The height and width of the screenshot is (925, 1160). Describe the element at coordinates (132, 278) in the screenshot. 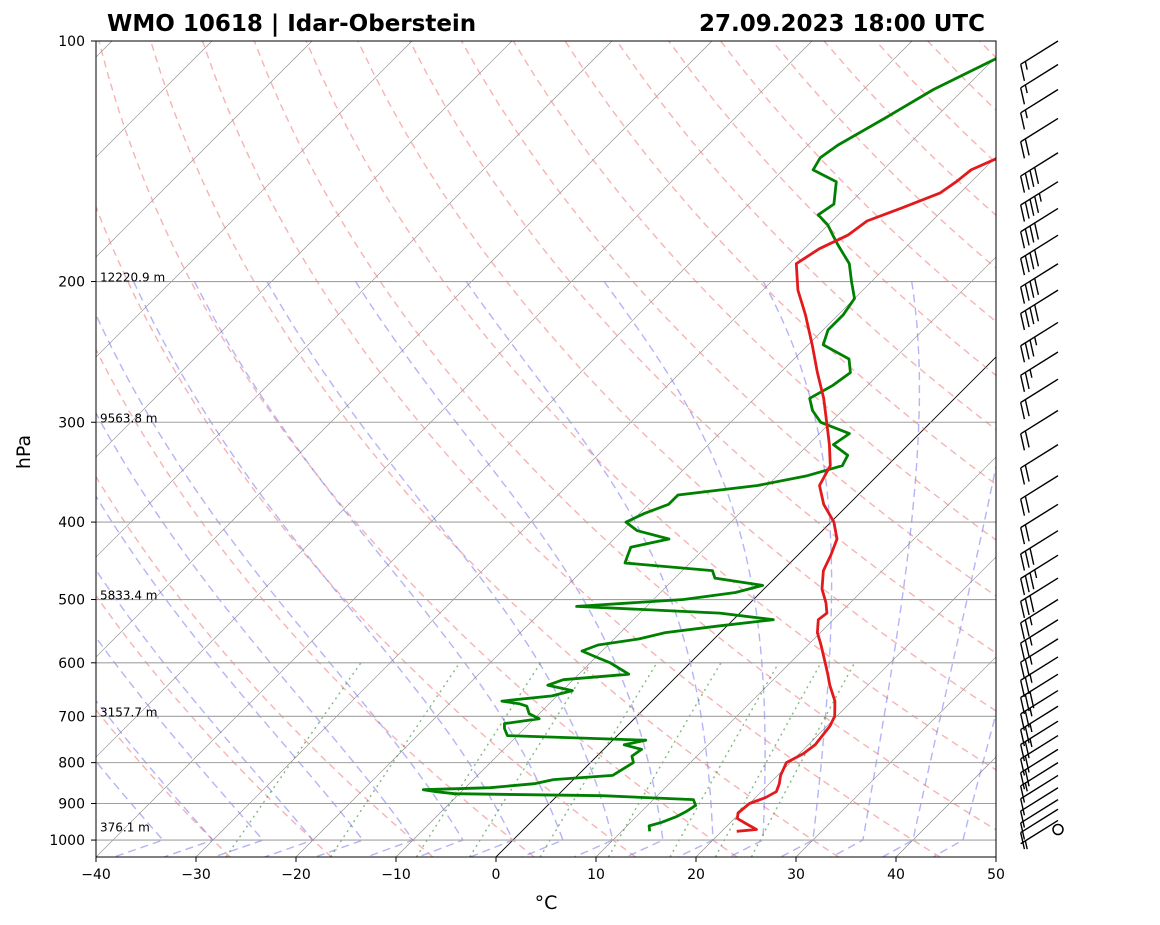

I see `height-label: 12220.9 m` at that location.